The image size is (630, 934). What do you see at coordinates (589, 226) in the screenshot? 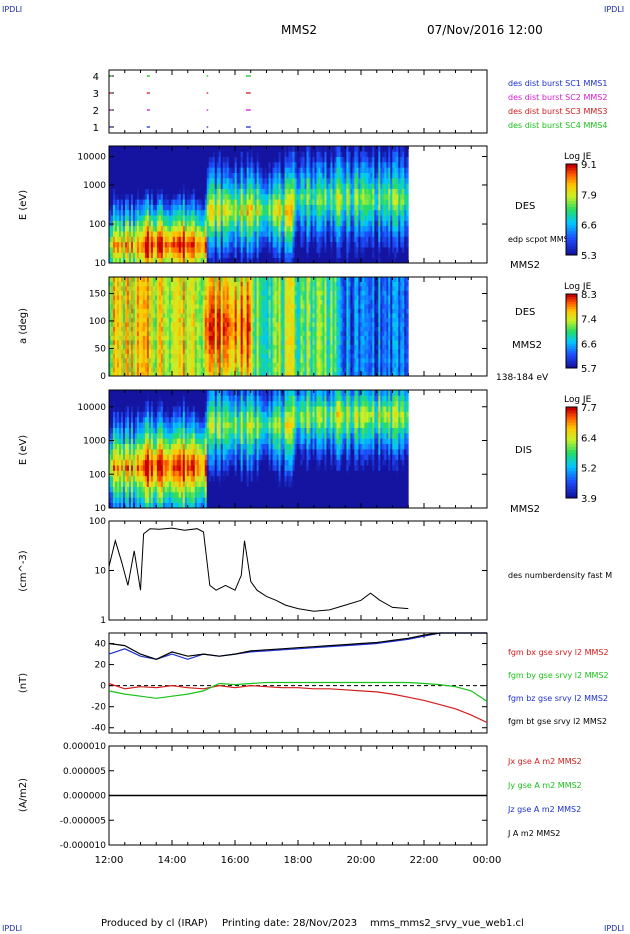
I see `des-energy-colorbar-tick: 6.6` at bounding box center [589, 226].